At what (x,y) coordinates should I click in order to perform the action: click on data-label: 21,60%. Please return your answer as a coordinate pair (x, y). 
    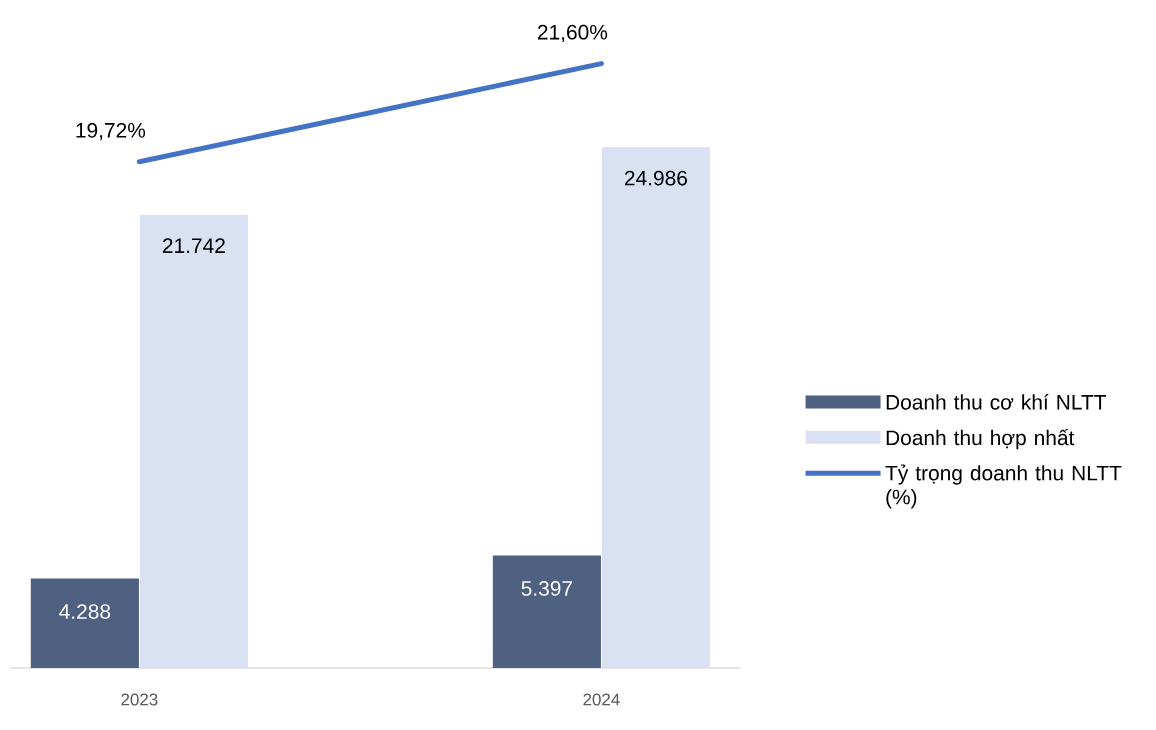
    Looking at the image, I should click on (572, 33).